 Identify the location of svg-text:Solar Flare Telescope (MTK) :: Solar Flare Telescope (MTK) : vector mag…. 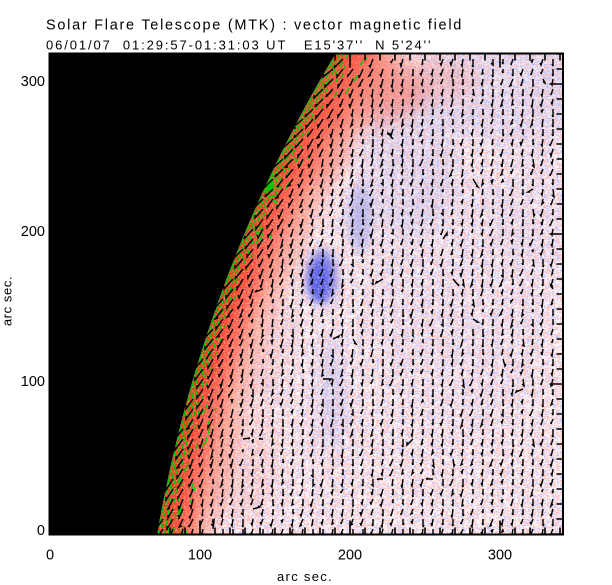
(254, 26).